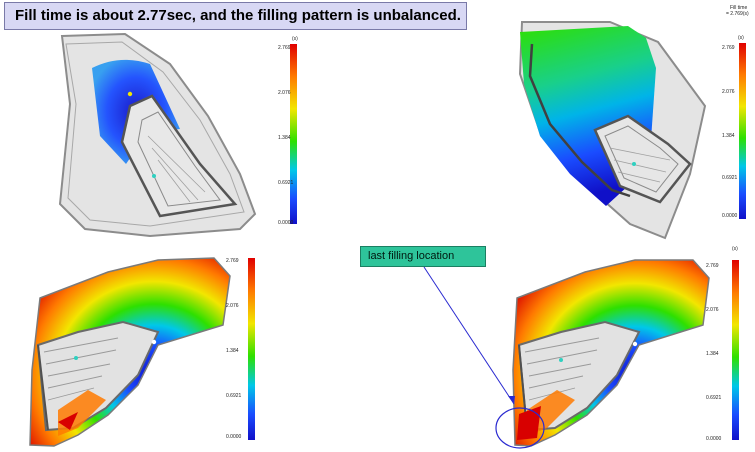  I want to click on bottom-left-color-legend: 2.769 2.076 1.384 0.6921 0.0000, so click(246, 349).